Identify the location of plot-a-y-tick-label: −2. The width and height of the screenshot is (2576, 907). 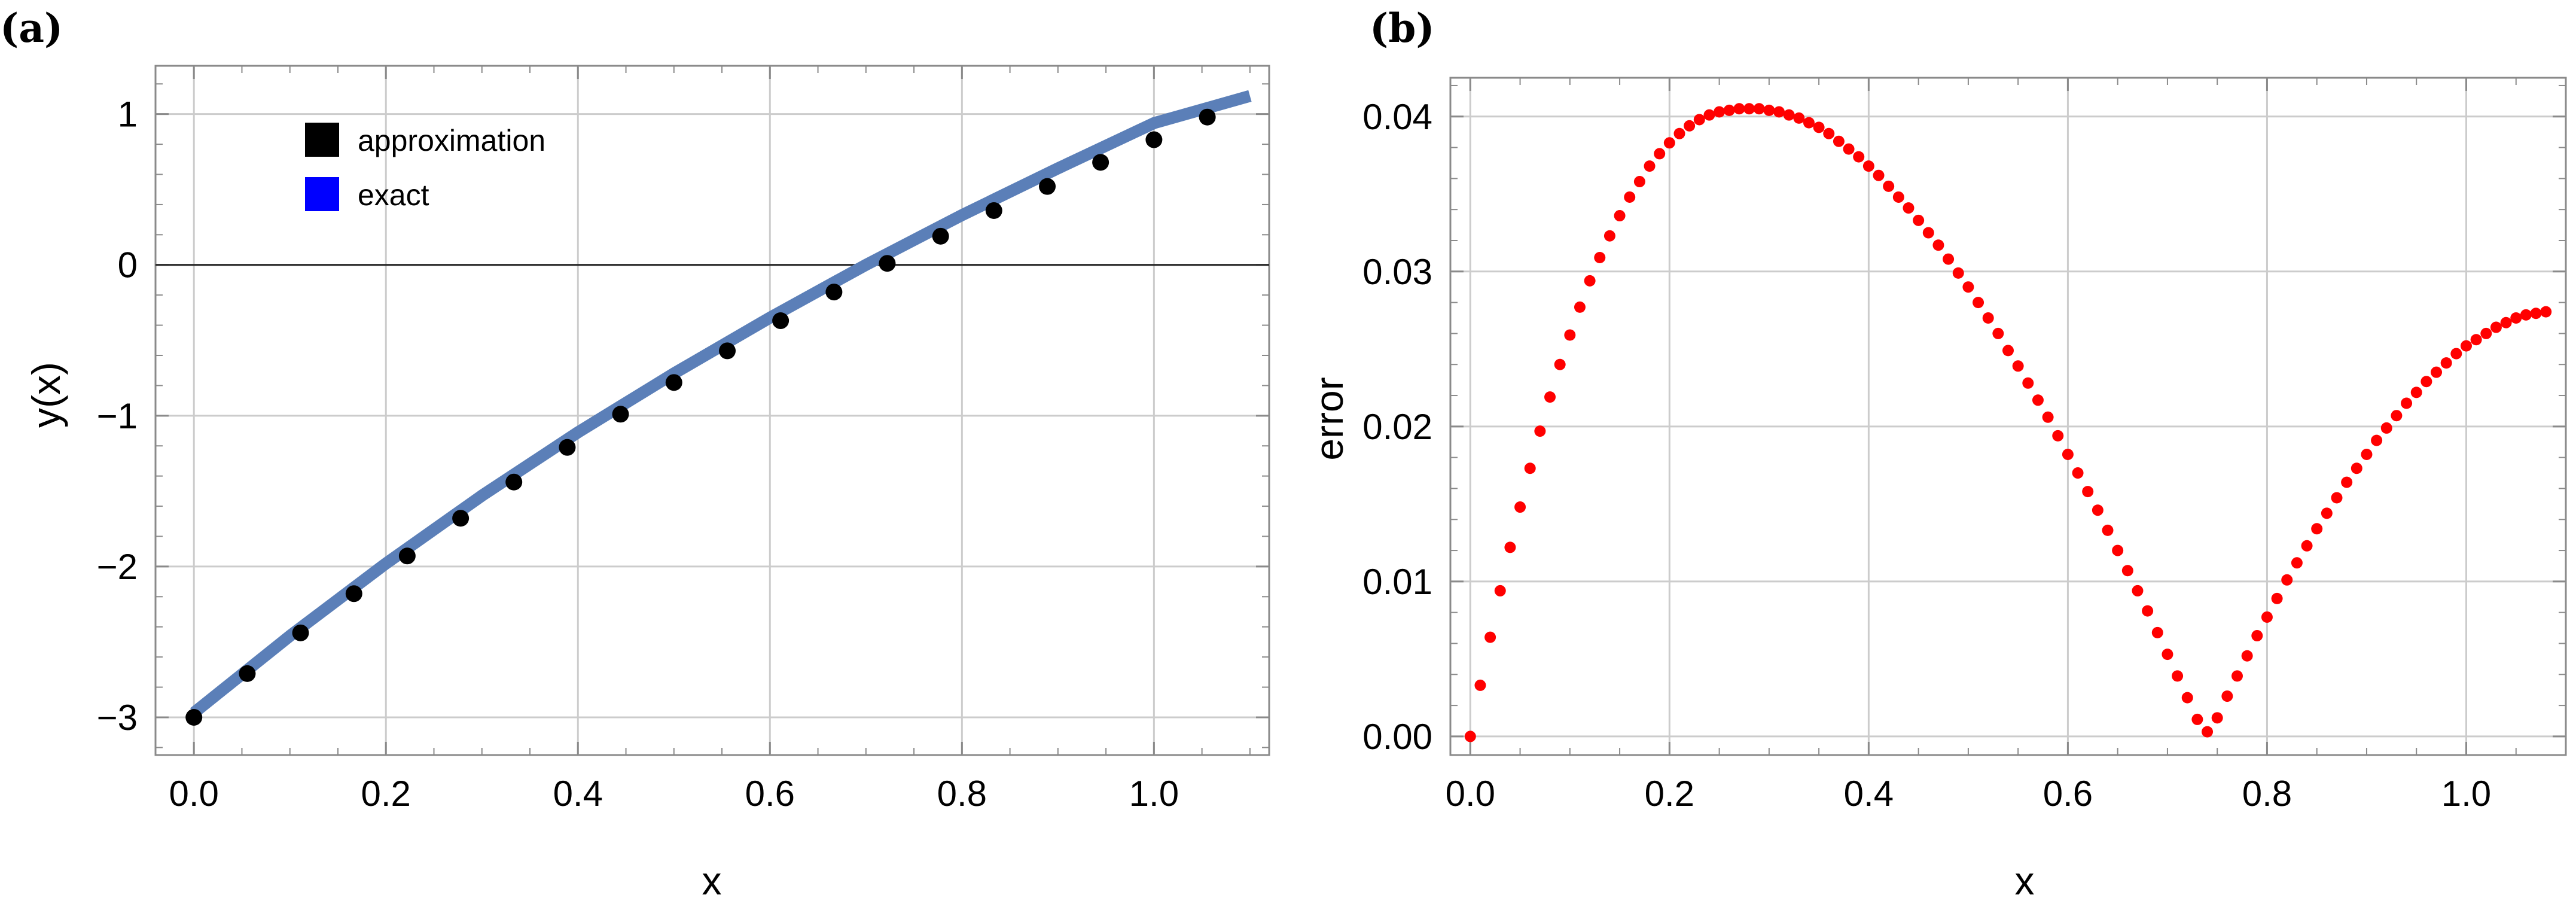
(118, 567).